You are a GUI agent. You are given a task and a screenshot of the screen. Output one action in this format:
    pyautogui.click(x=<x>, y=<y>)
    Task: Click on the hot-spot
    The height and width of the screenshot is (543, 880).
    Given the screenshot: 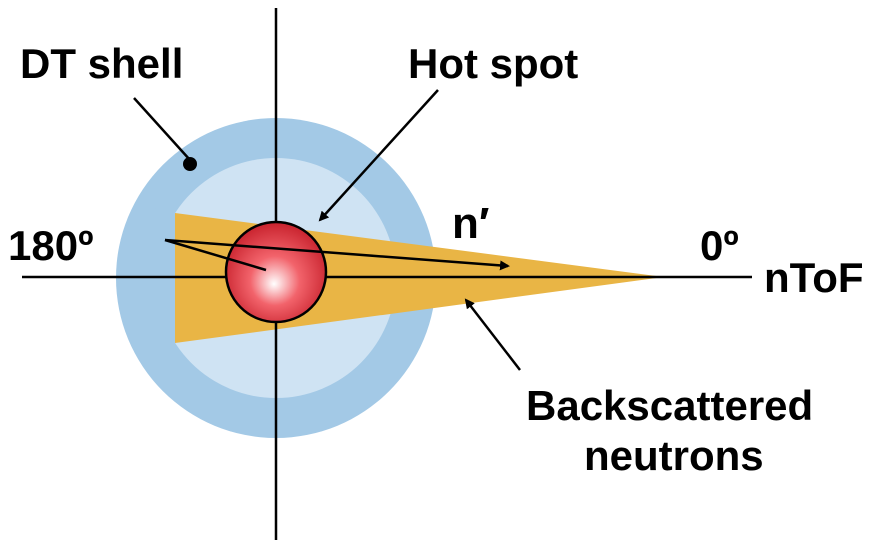 What is the action you would take?
    pyautogui.click(x=276, y=272)
    